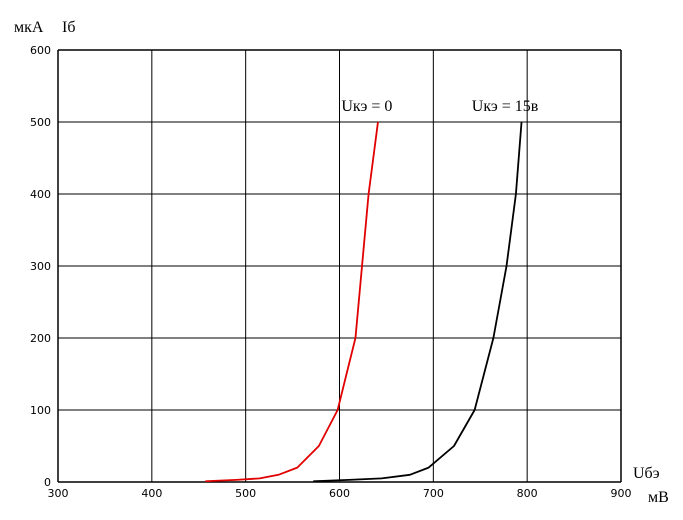 Image resolution: width=683 pixels, height=520 pixels. Describe the element at coordinates (433, 493) in the screenshot. I see `x-tick-label: 700` at that location.